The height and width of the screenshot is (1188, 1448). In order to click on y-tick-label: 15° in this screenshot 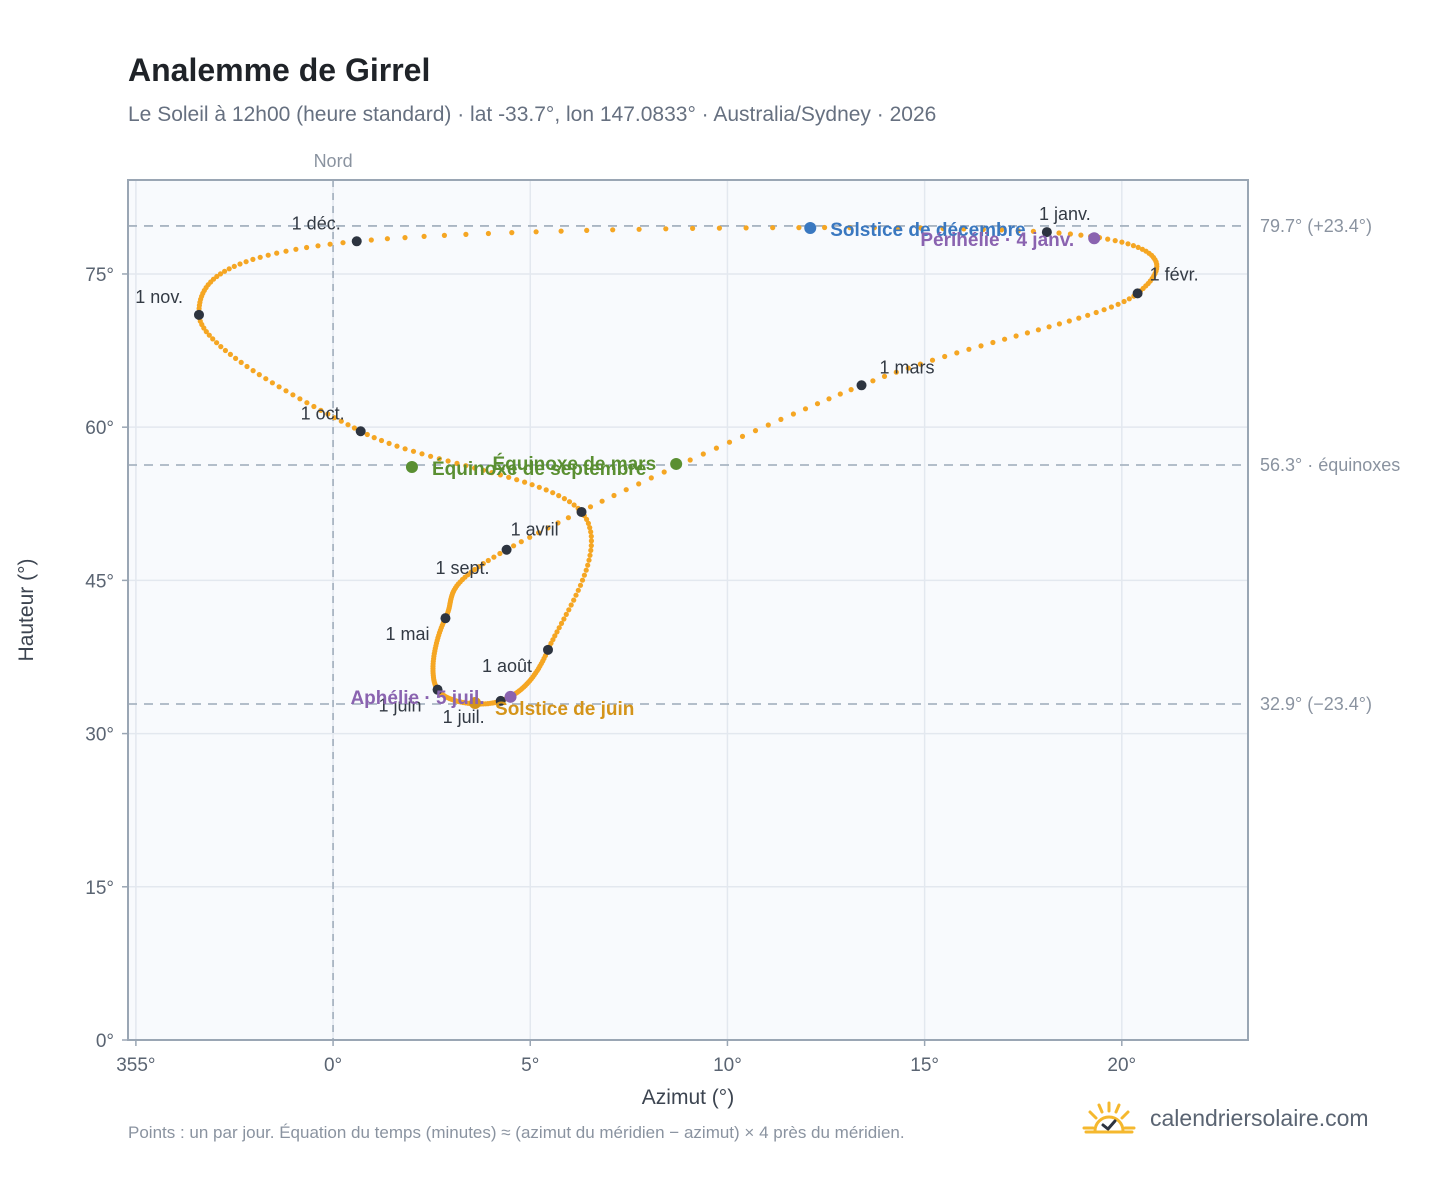, I will do `click(99, 888)`.